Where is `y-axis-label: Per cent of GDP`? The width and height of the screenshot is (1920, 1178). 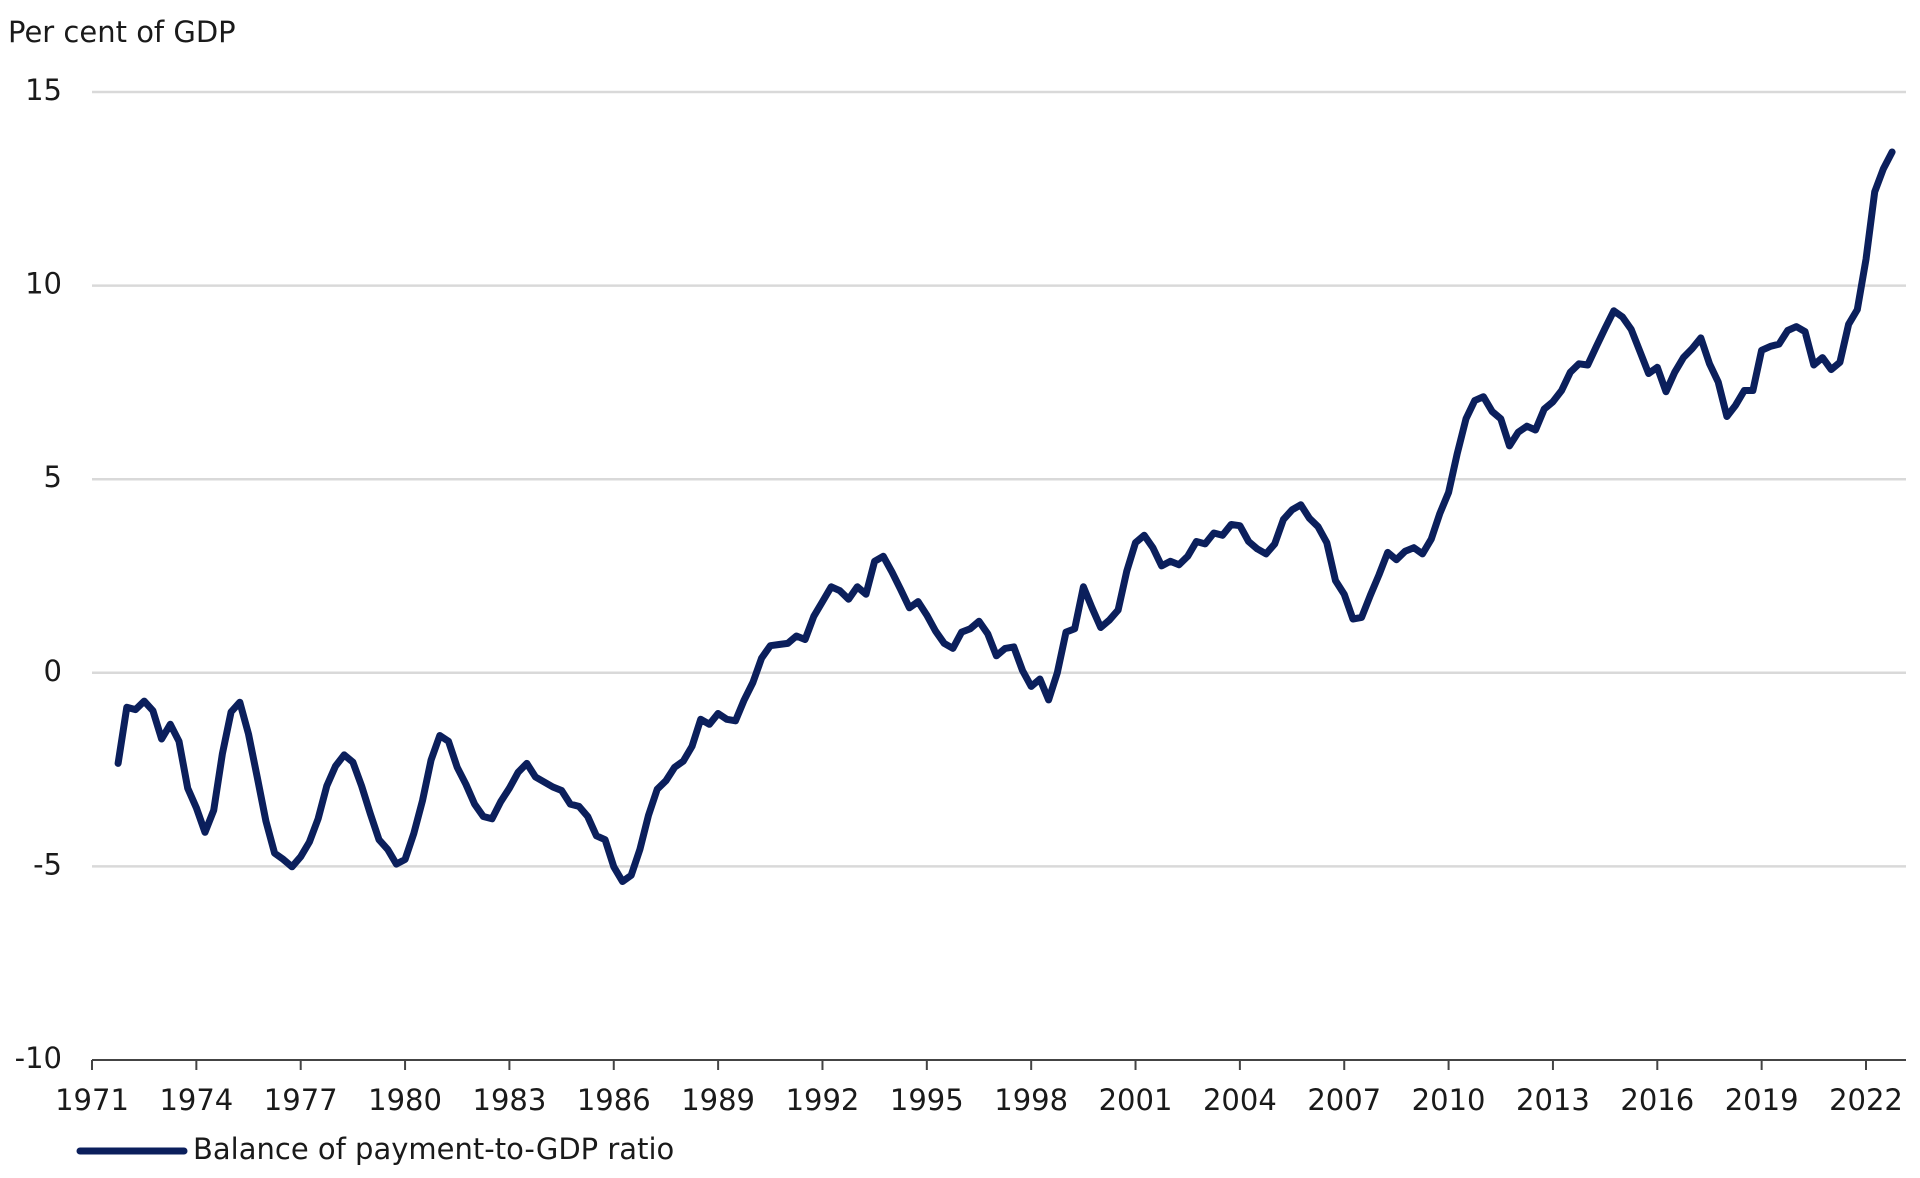 y-axis-label: Per cent of GDP is located at coordinates (122, 32).